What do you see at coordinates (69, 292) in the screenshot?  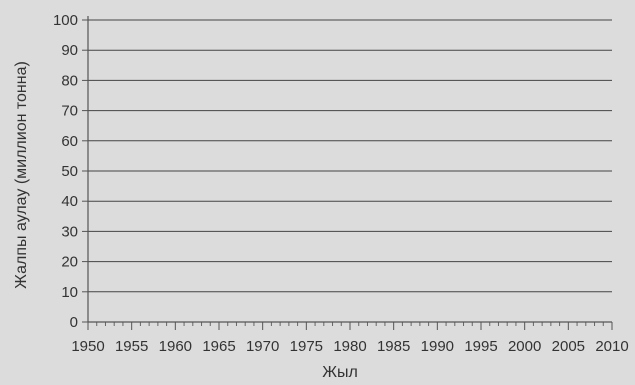 I see `y-tick-label: 10` at bounding box center [69, 292].